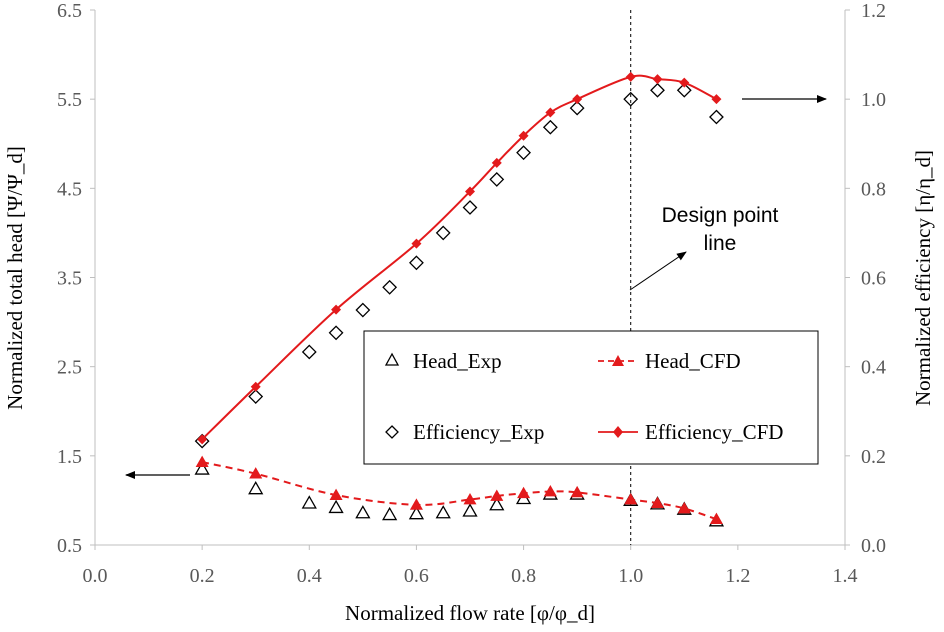 The image size is (944, 632). I want to click on y-left-tick-label: 3.5, so click(69, 279).